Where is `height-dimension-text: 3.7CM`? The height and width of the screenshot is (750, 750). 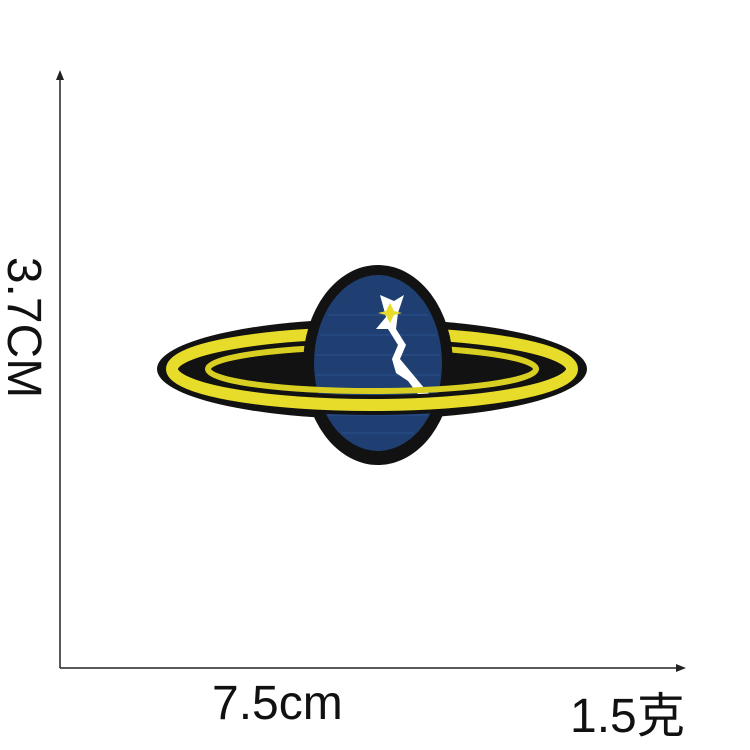
height-dimension-text: 3.7CM is located at coordinates (25, 327).